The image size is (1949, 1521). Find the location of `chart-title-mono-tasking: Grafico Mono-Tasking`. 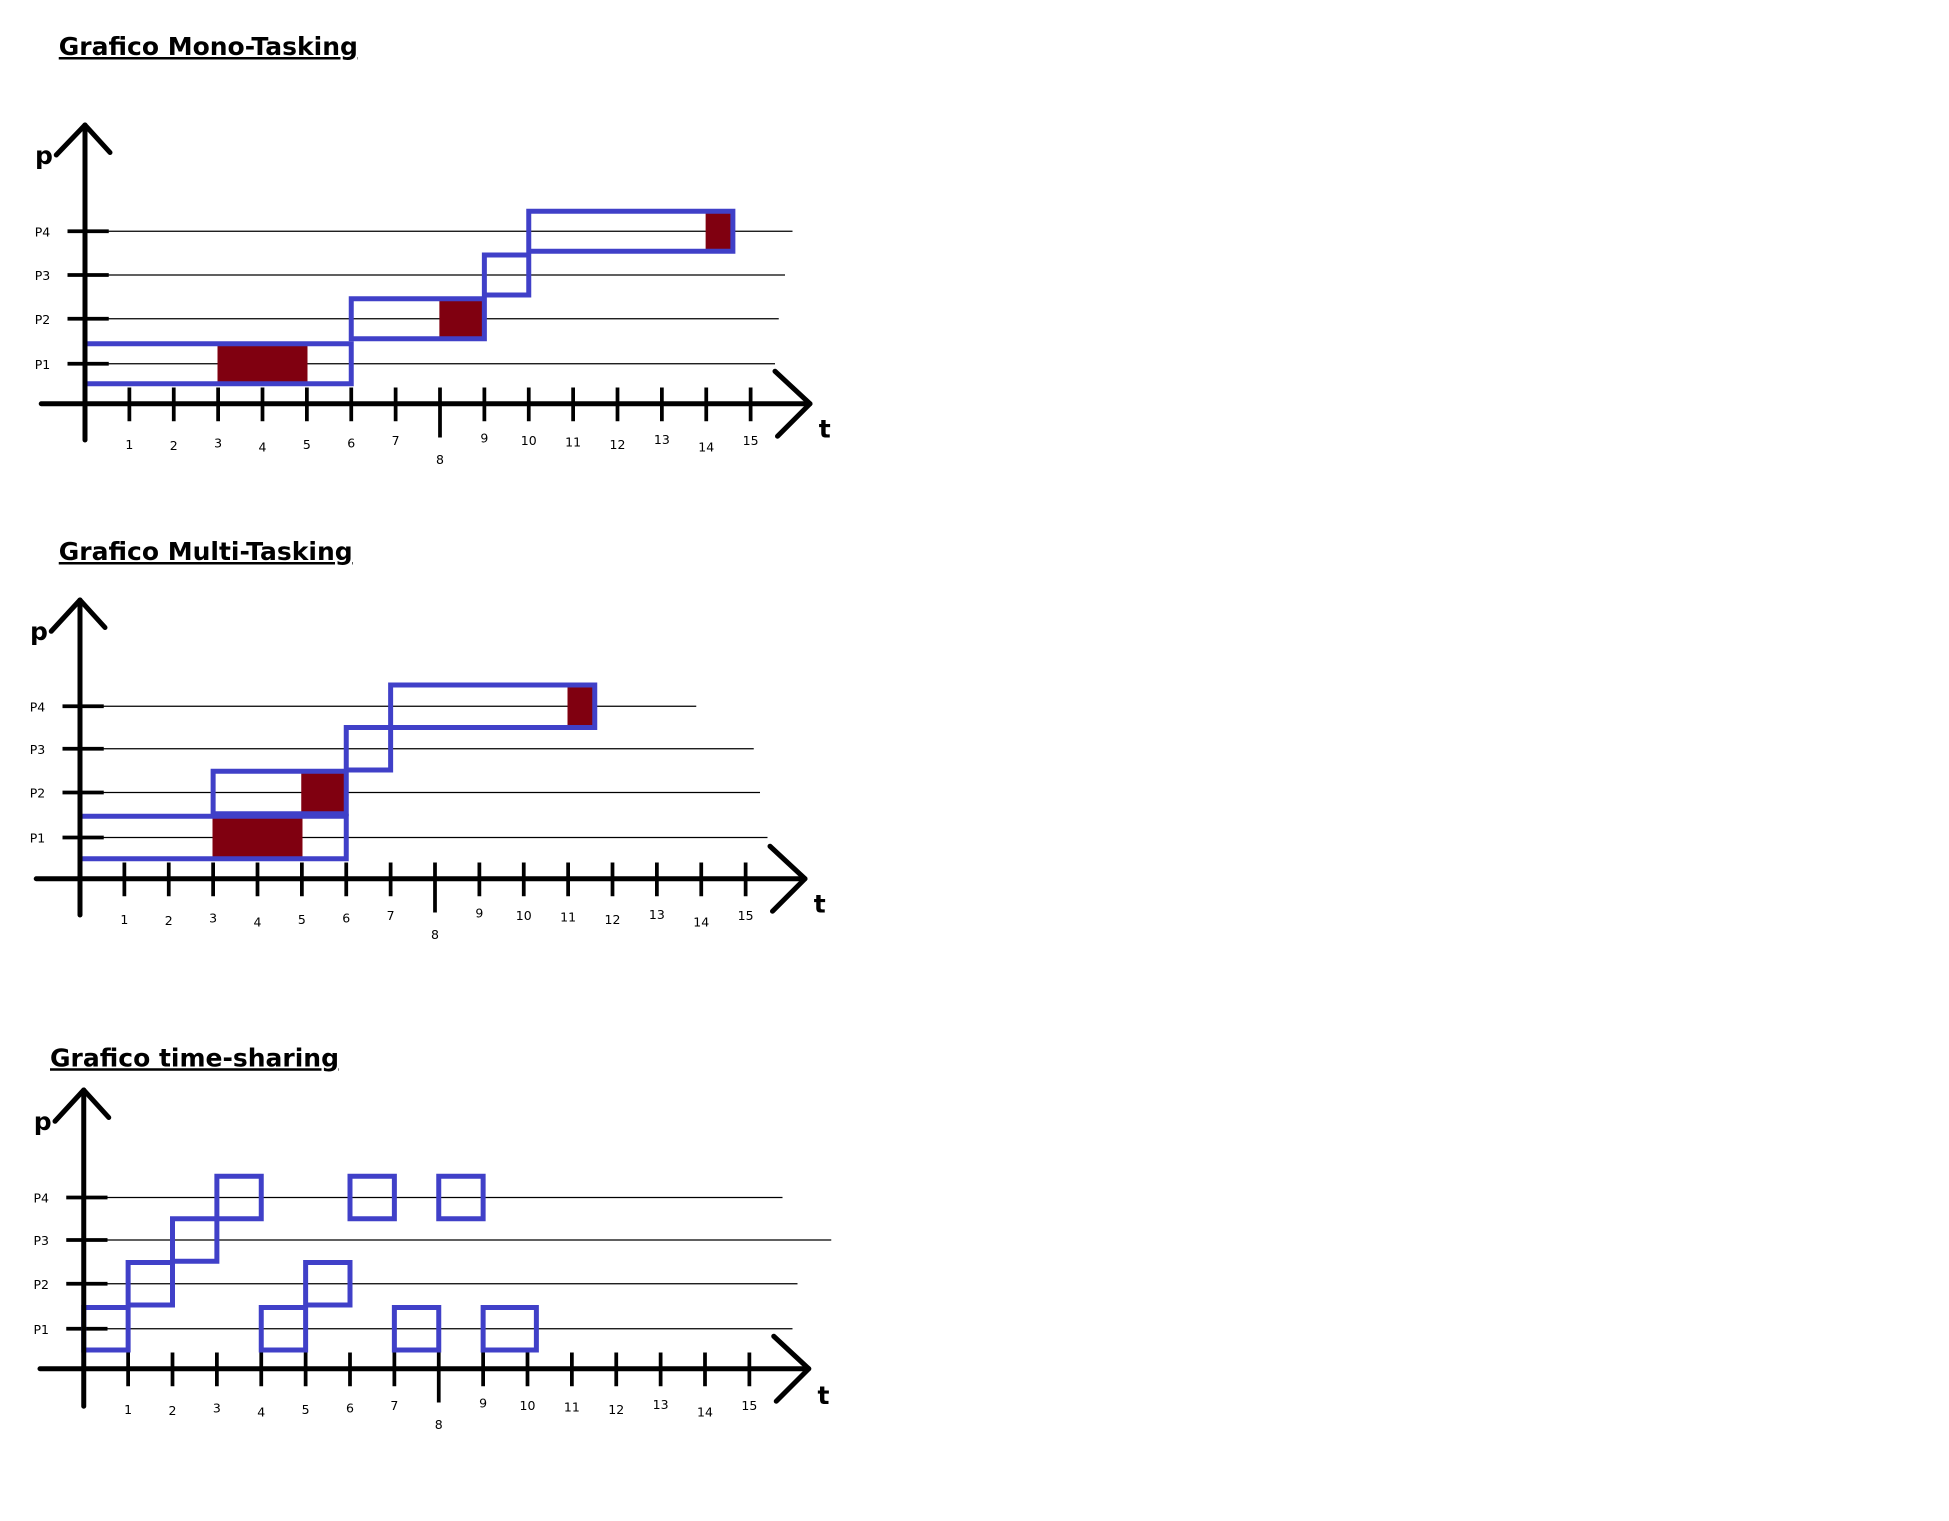

chart-title-mono-tasking: Grafico Mono-Tasking is located at coordinates (208, 46).